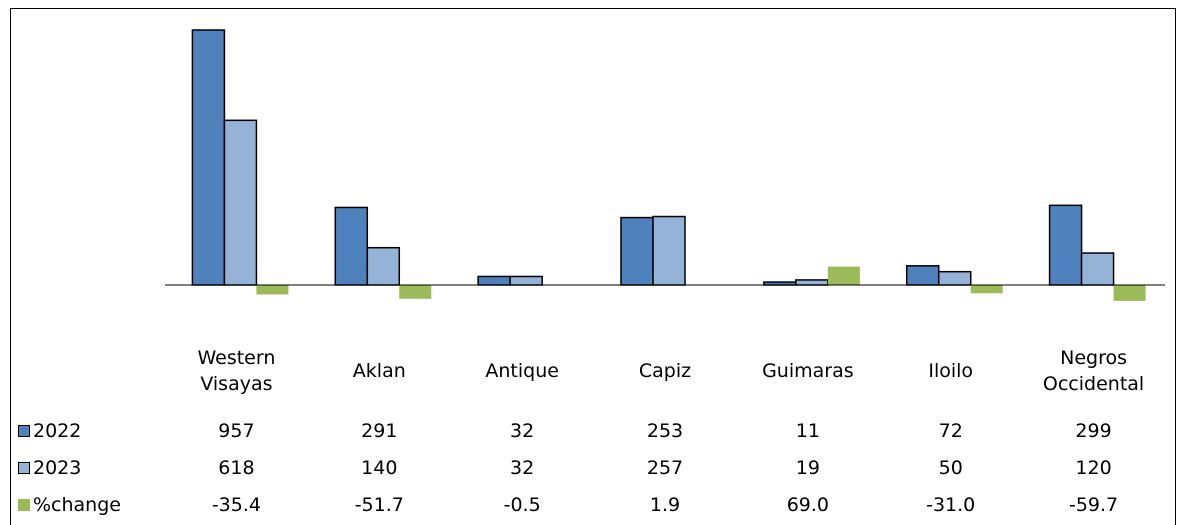  What do you see at coordinates (57, 468) in the screenshot?
I see `legend-label: 2023` at bounding box center [57, 468].